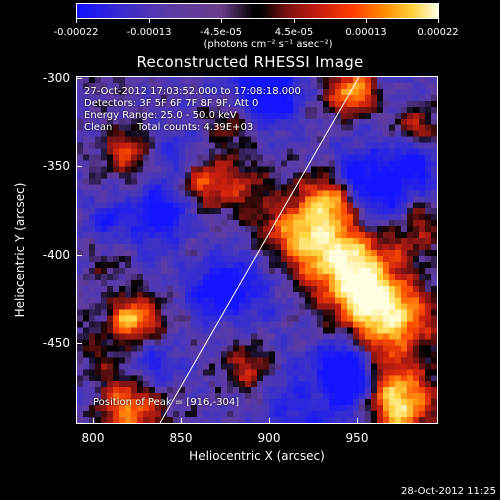 Image resolution: width=500 pixels, height=500 pixels. What do you see at coordinates (56, 255) in the screenshot?
I see `y-tick-label: -400` at bounding box center [56, 255].